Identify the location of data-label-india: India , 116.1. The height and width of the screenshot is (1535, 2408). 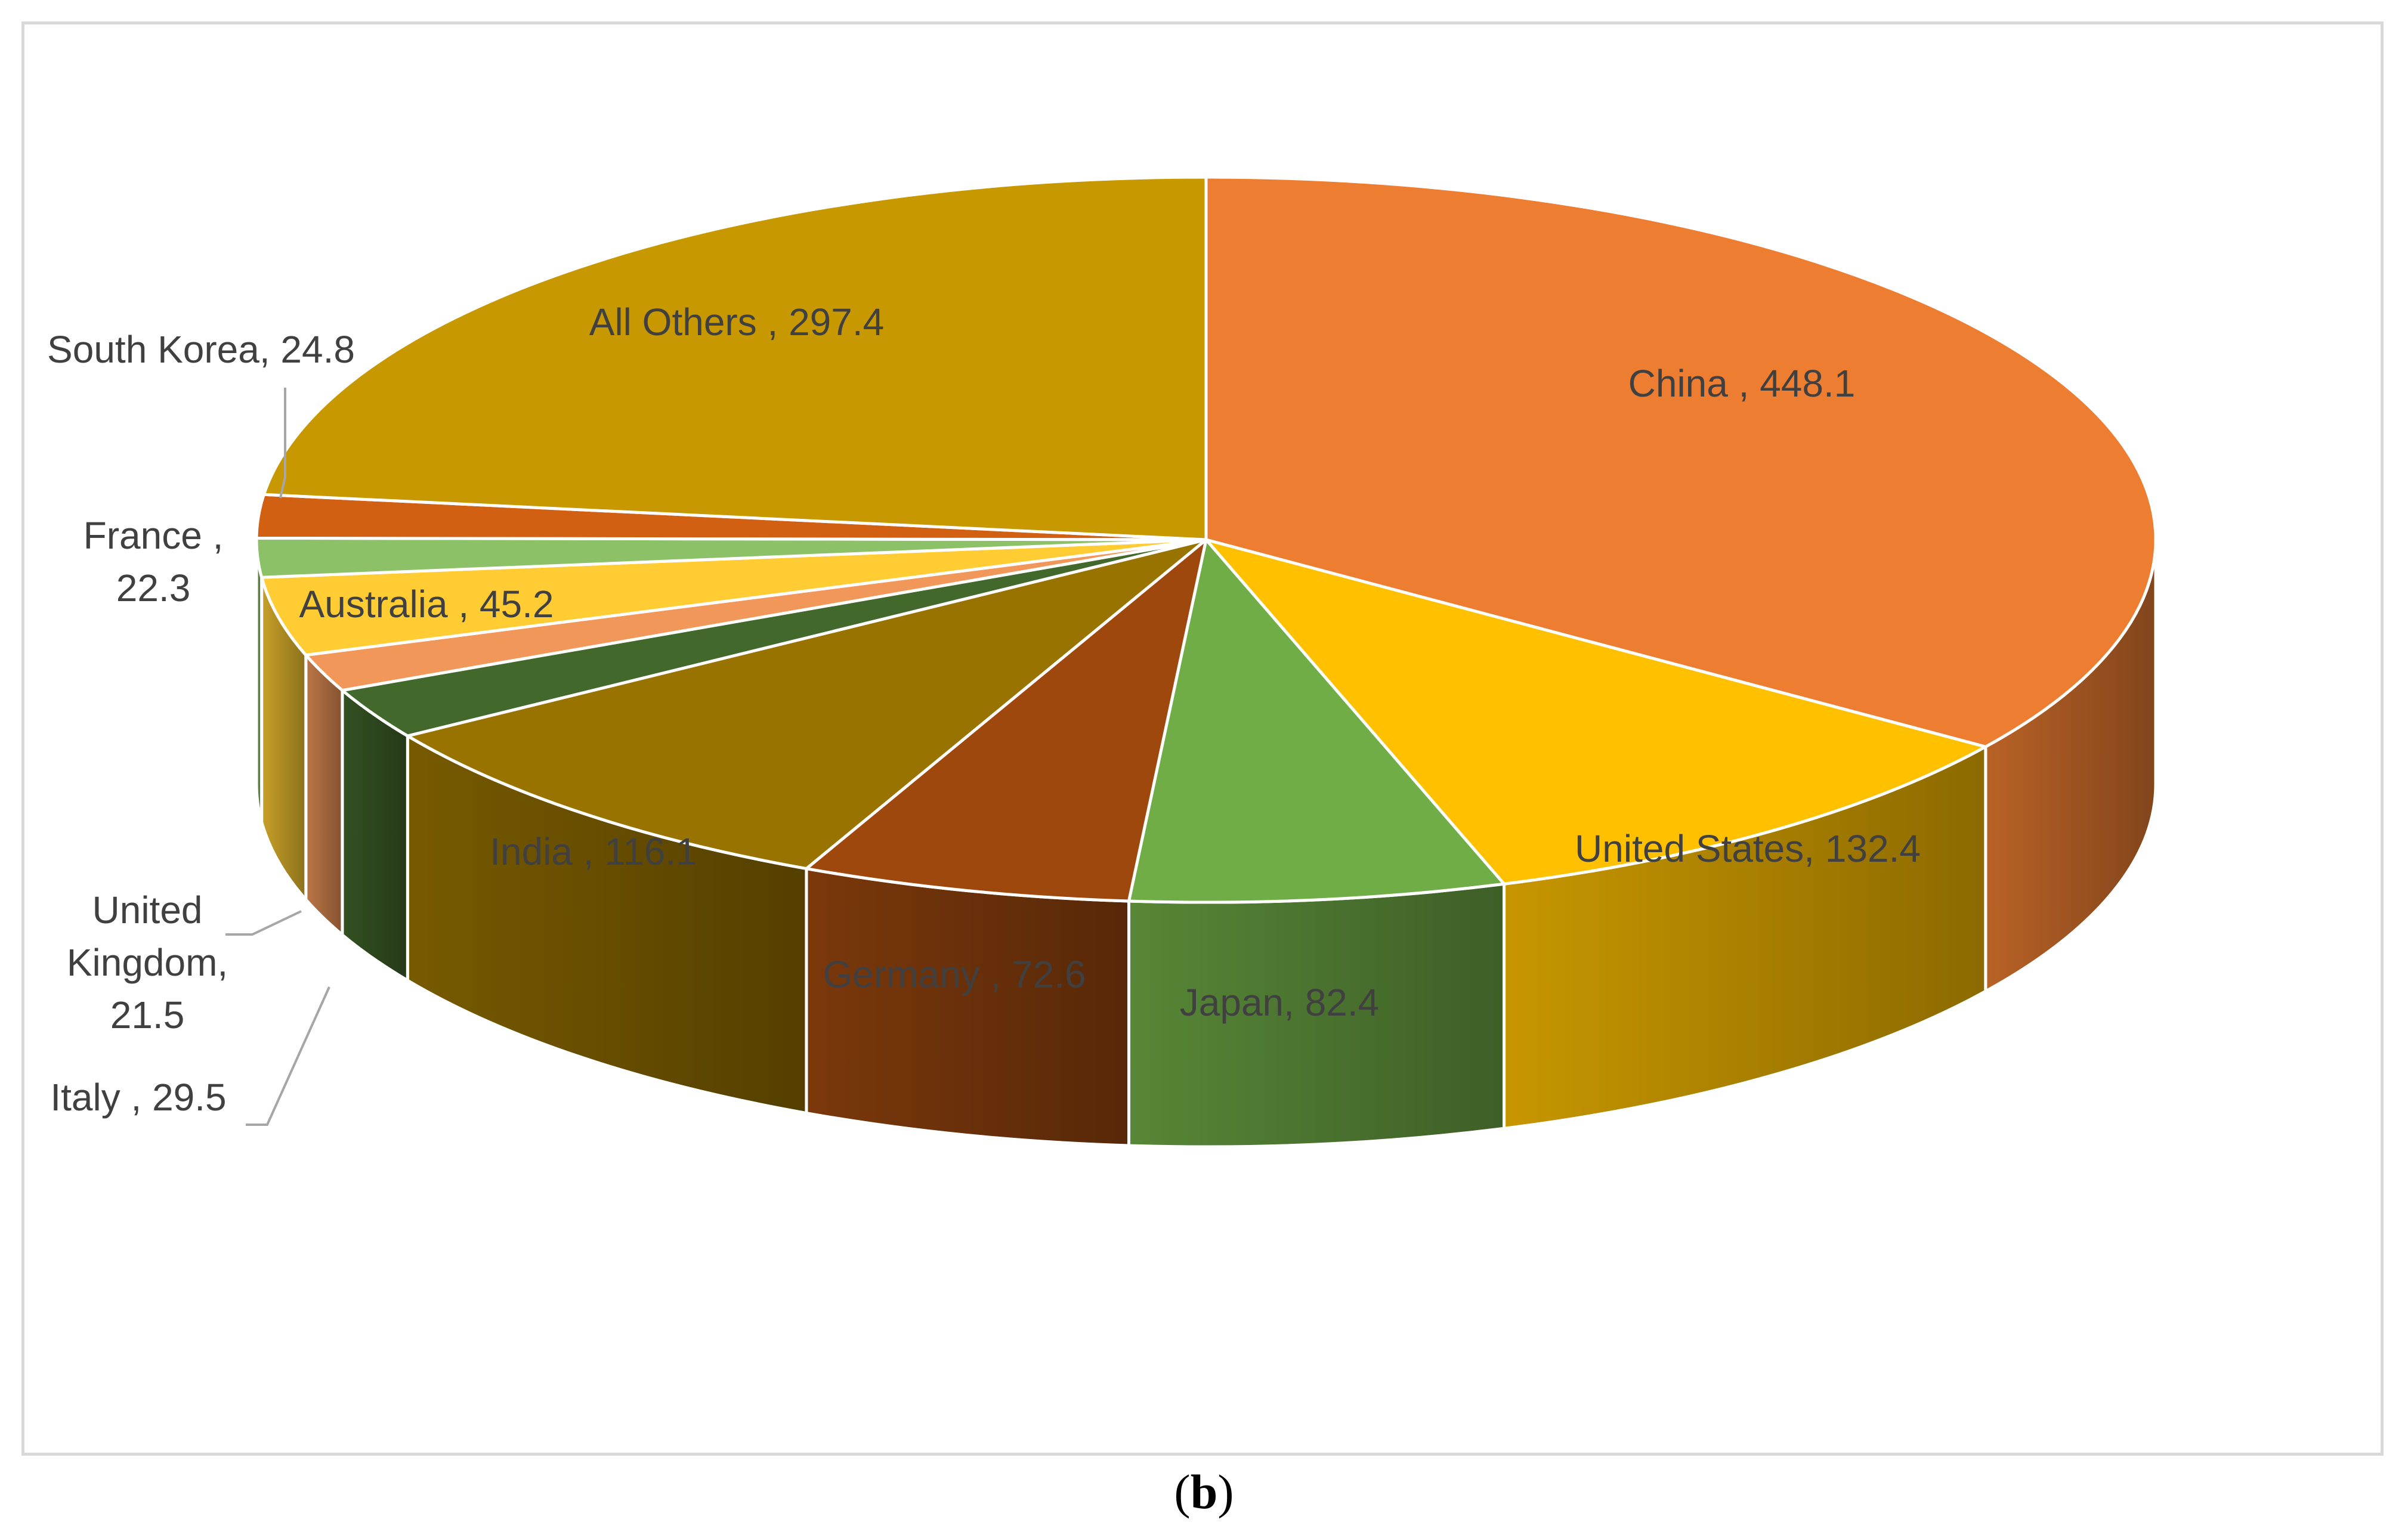
(593, 852).